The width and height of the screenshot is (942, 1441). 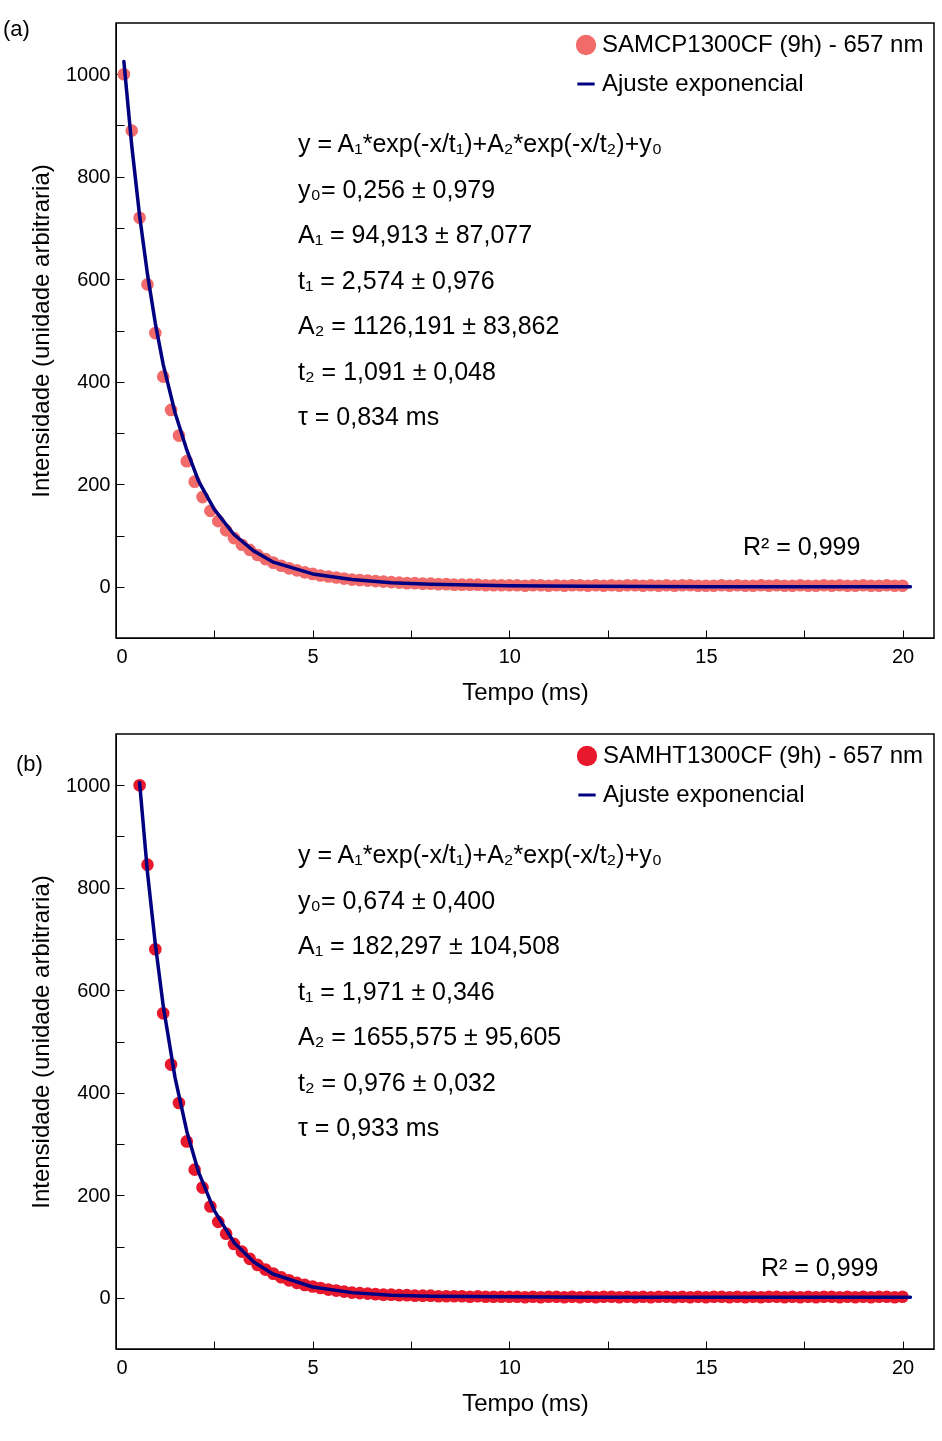 What do you see at coordinates (369, 1127) in the screenshot?
I see `annotation: τ = 0,933 ms` at bounding box center [369, 1127].